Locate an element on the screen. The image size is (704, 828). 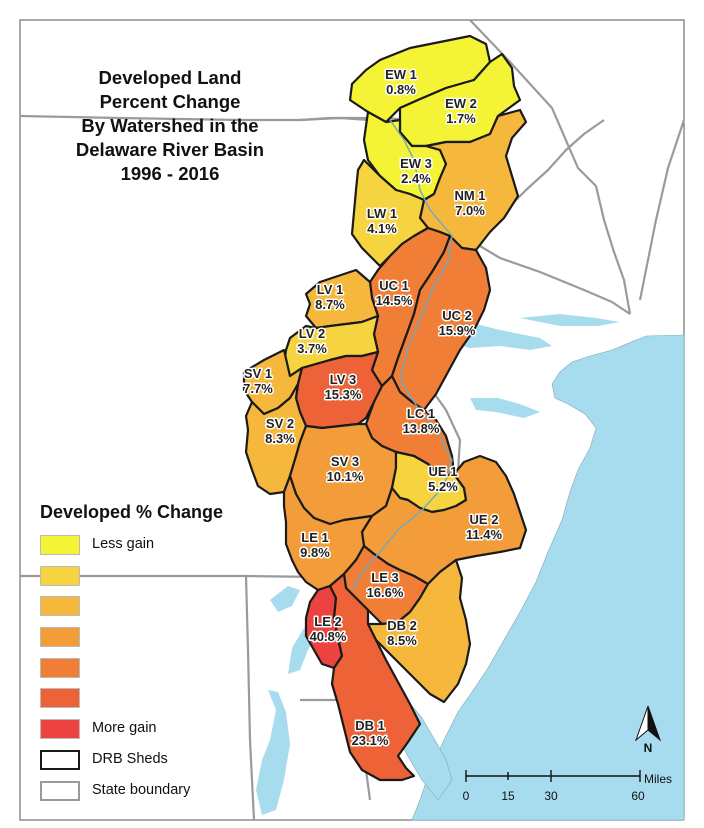
title-line-2: Percent Change is located at coordinates (170, 101).